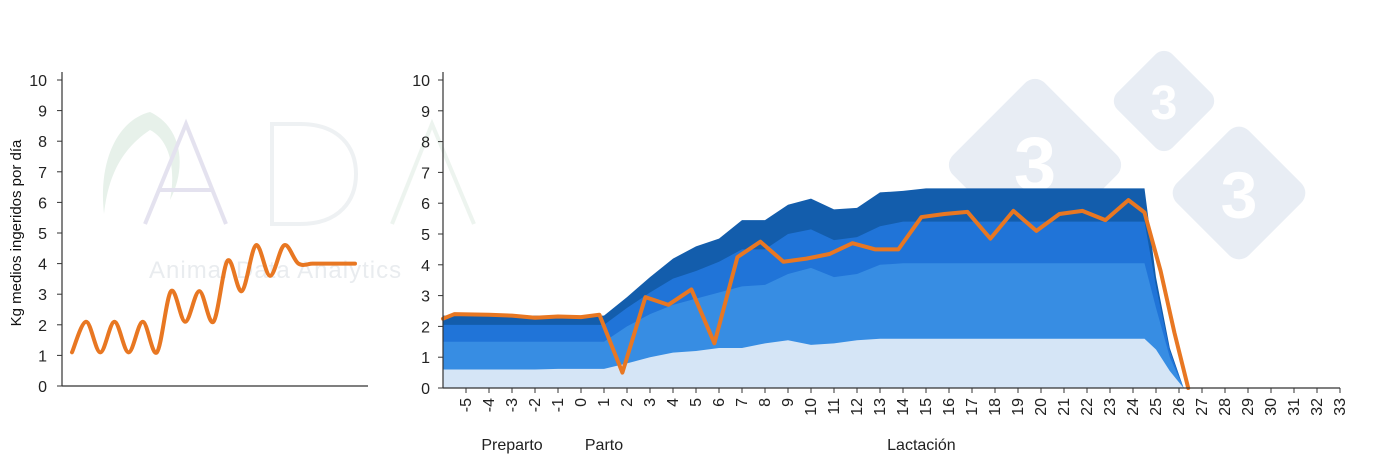 Image resolution: width=1400 pixels, height=474 pixels. Describe the element at coordinates (425, 358) in the screenshot. I see `right-y-tick-label: 1` at that location.